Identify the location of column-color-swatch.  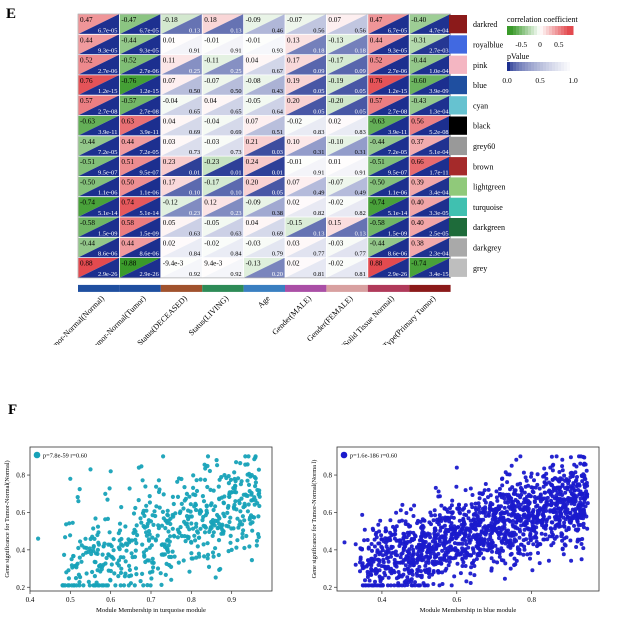
(181, 288).